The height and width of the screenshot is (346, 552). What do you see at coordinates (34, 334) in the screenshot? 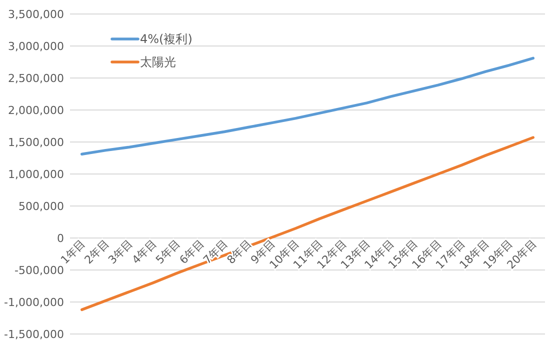
I see `y-tick-label: -1,500,000` at bounding box center [34, 334].